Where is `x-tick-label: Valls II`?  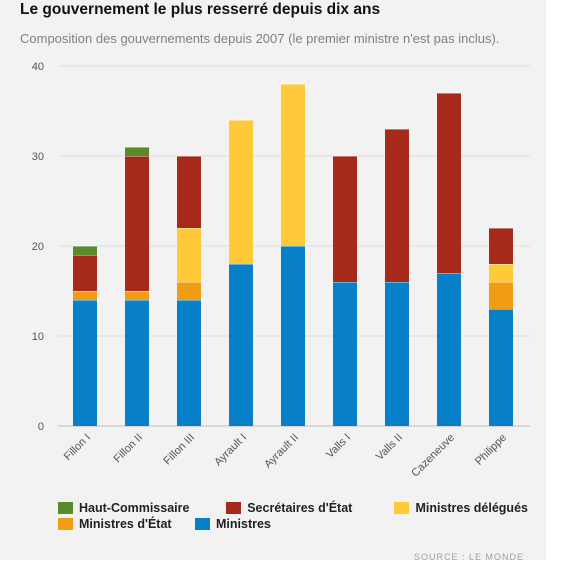
x-tick-label: Valls II is located at coordinates (389, 447).